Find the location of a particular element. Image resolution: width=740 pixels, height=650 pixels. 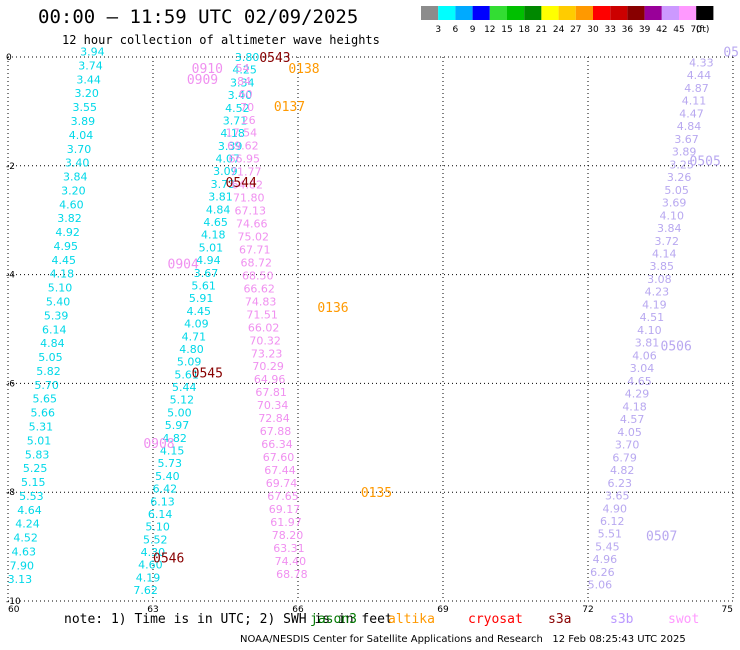

wave-height-value: 69.17 is located at coordinates (285, 509).